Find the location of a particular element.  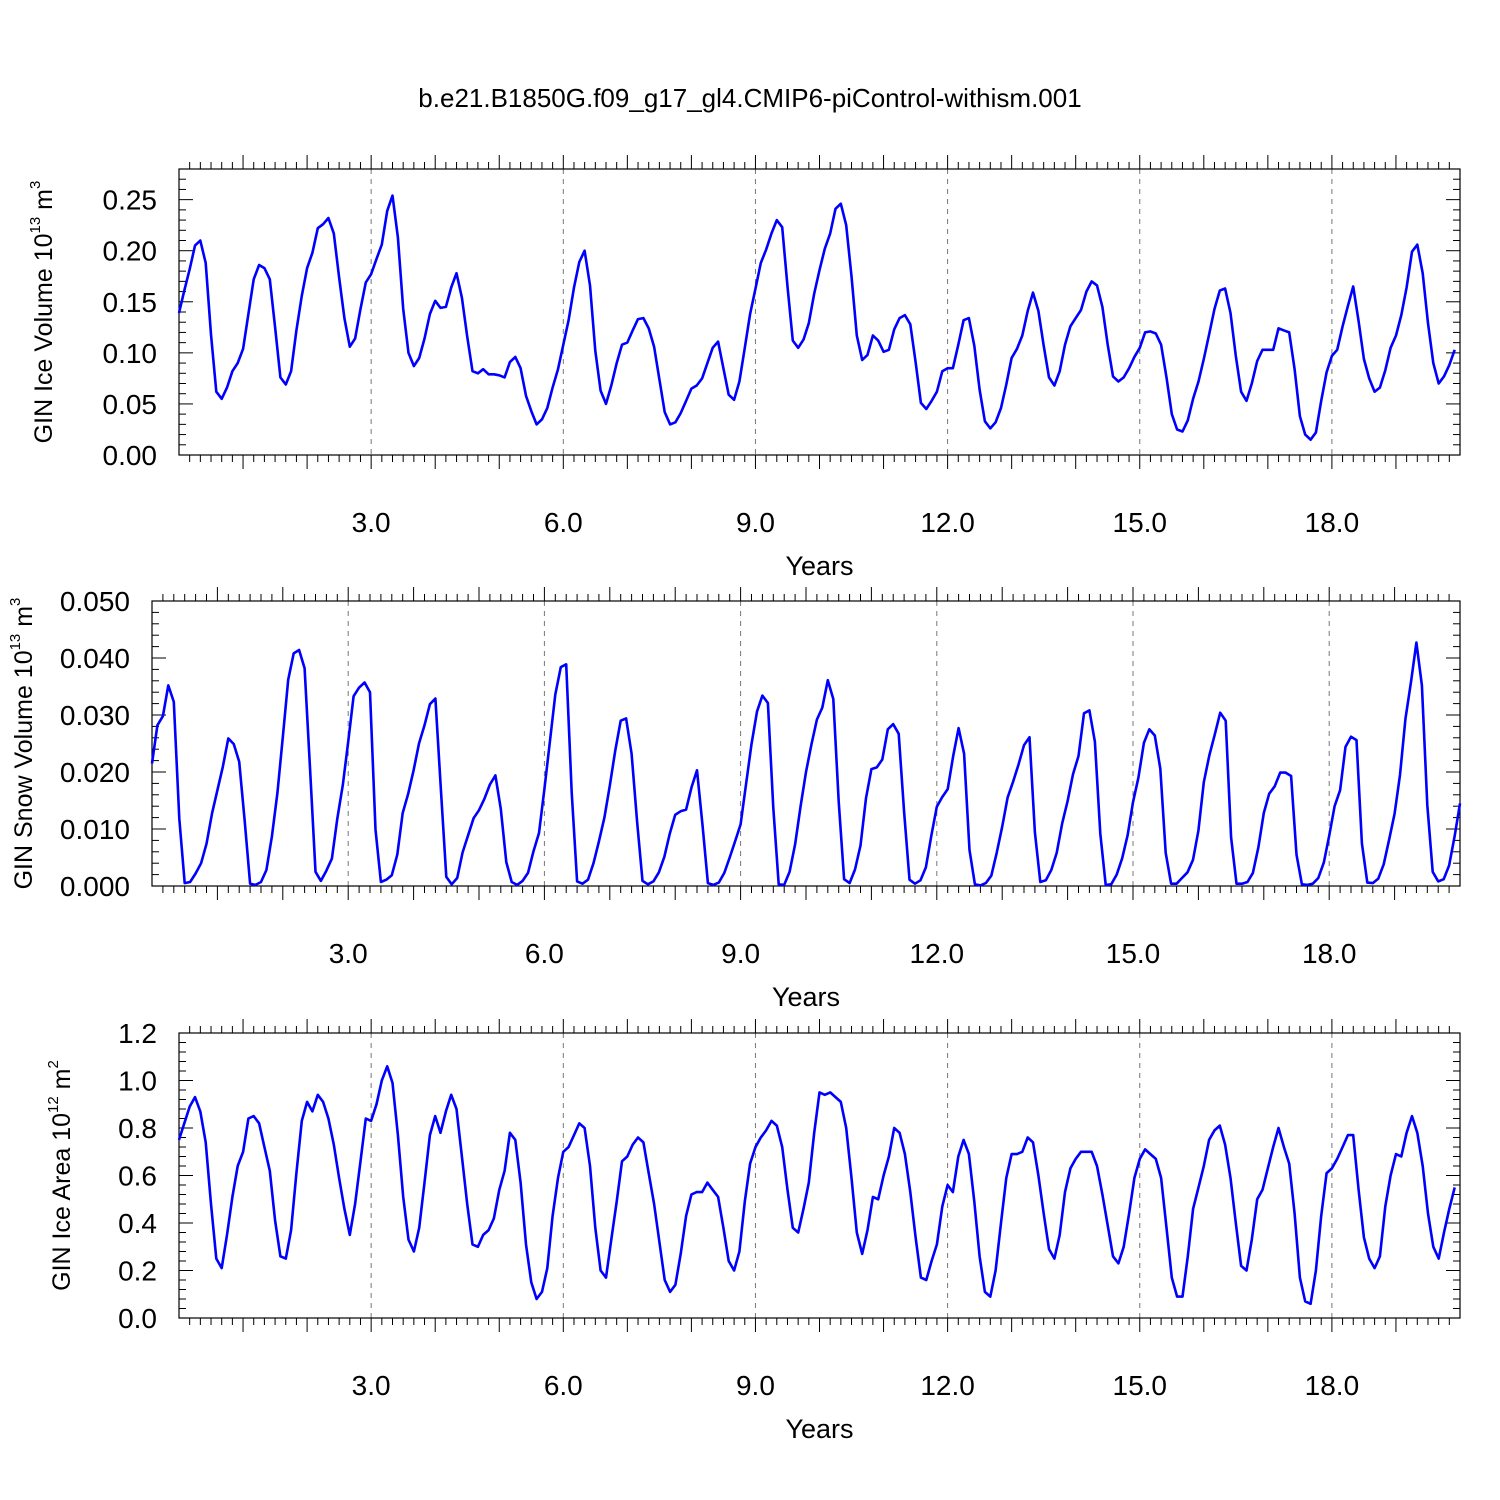

y-tick-label: 0.2 is located at coordinates (137, 1271).